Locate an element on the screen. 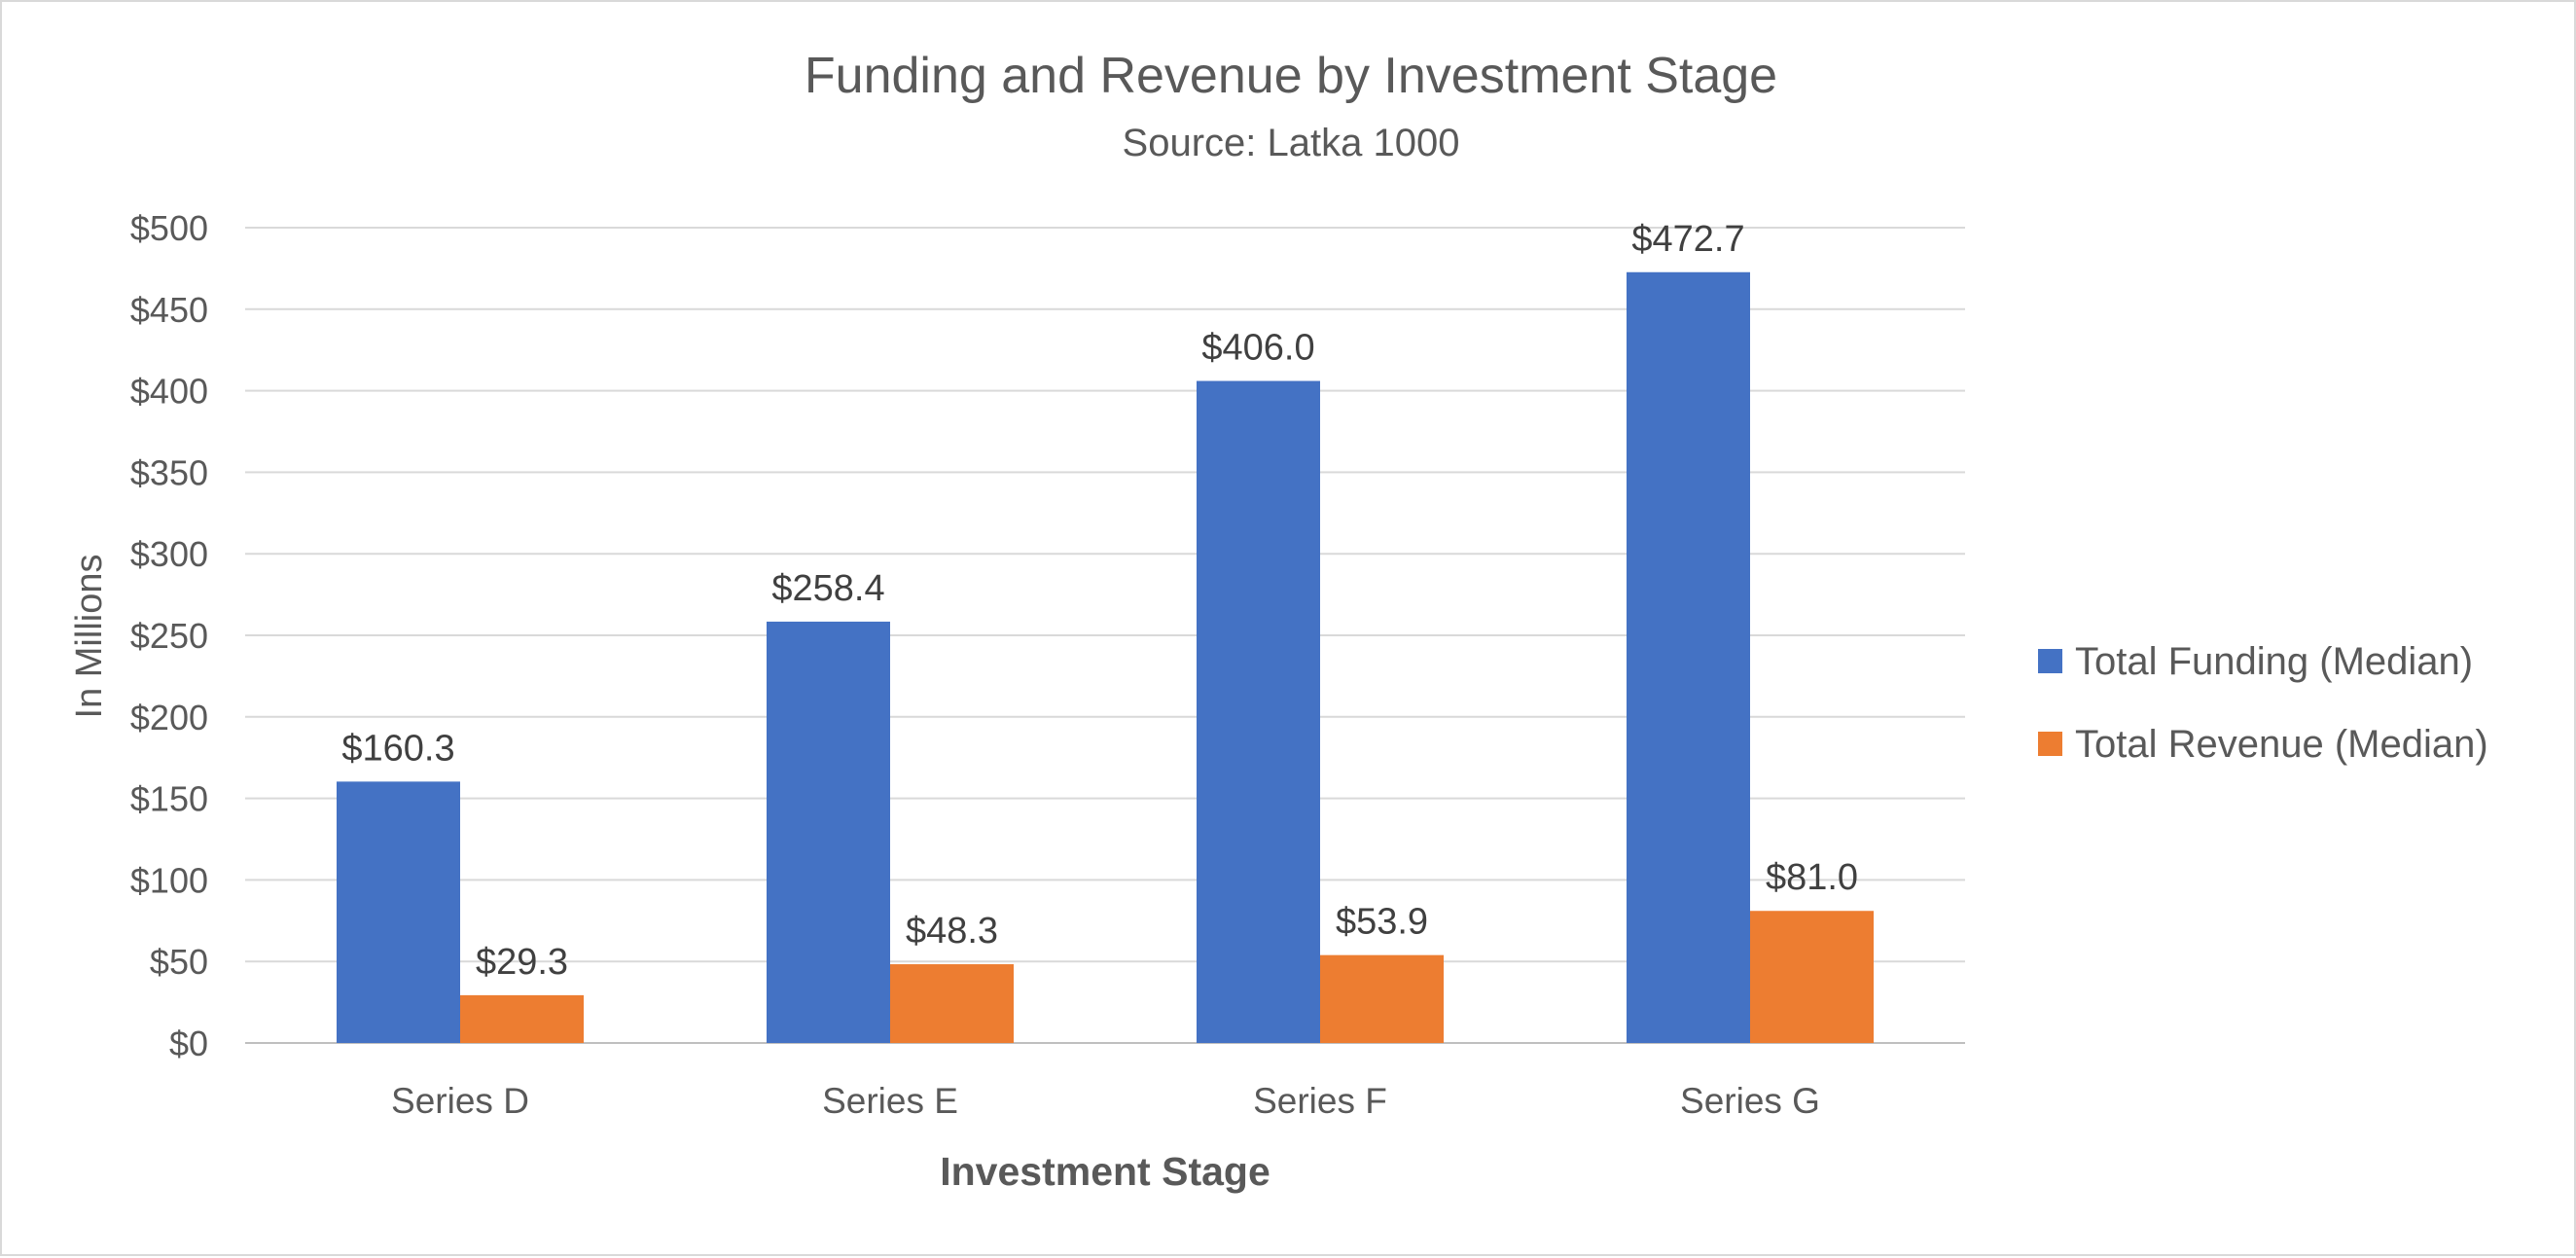 The height and width of the screenshot is (1258, 2576). x-tick-label: Series G is located at coordinates (1750, 1101).